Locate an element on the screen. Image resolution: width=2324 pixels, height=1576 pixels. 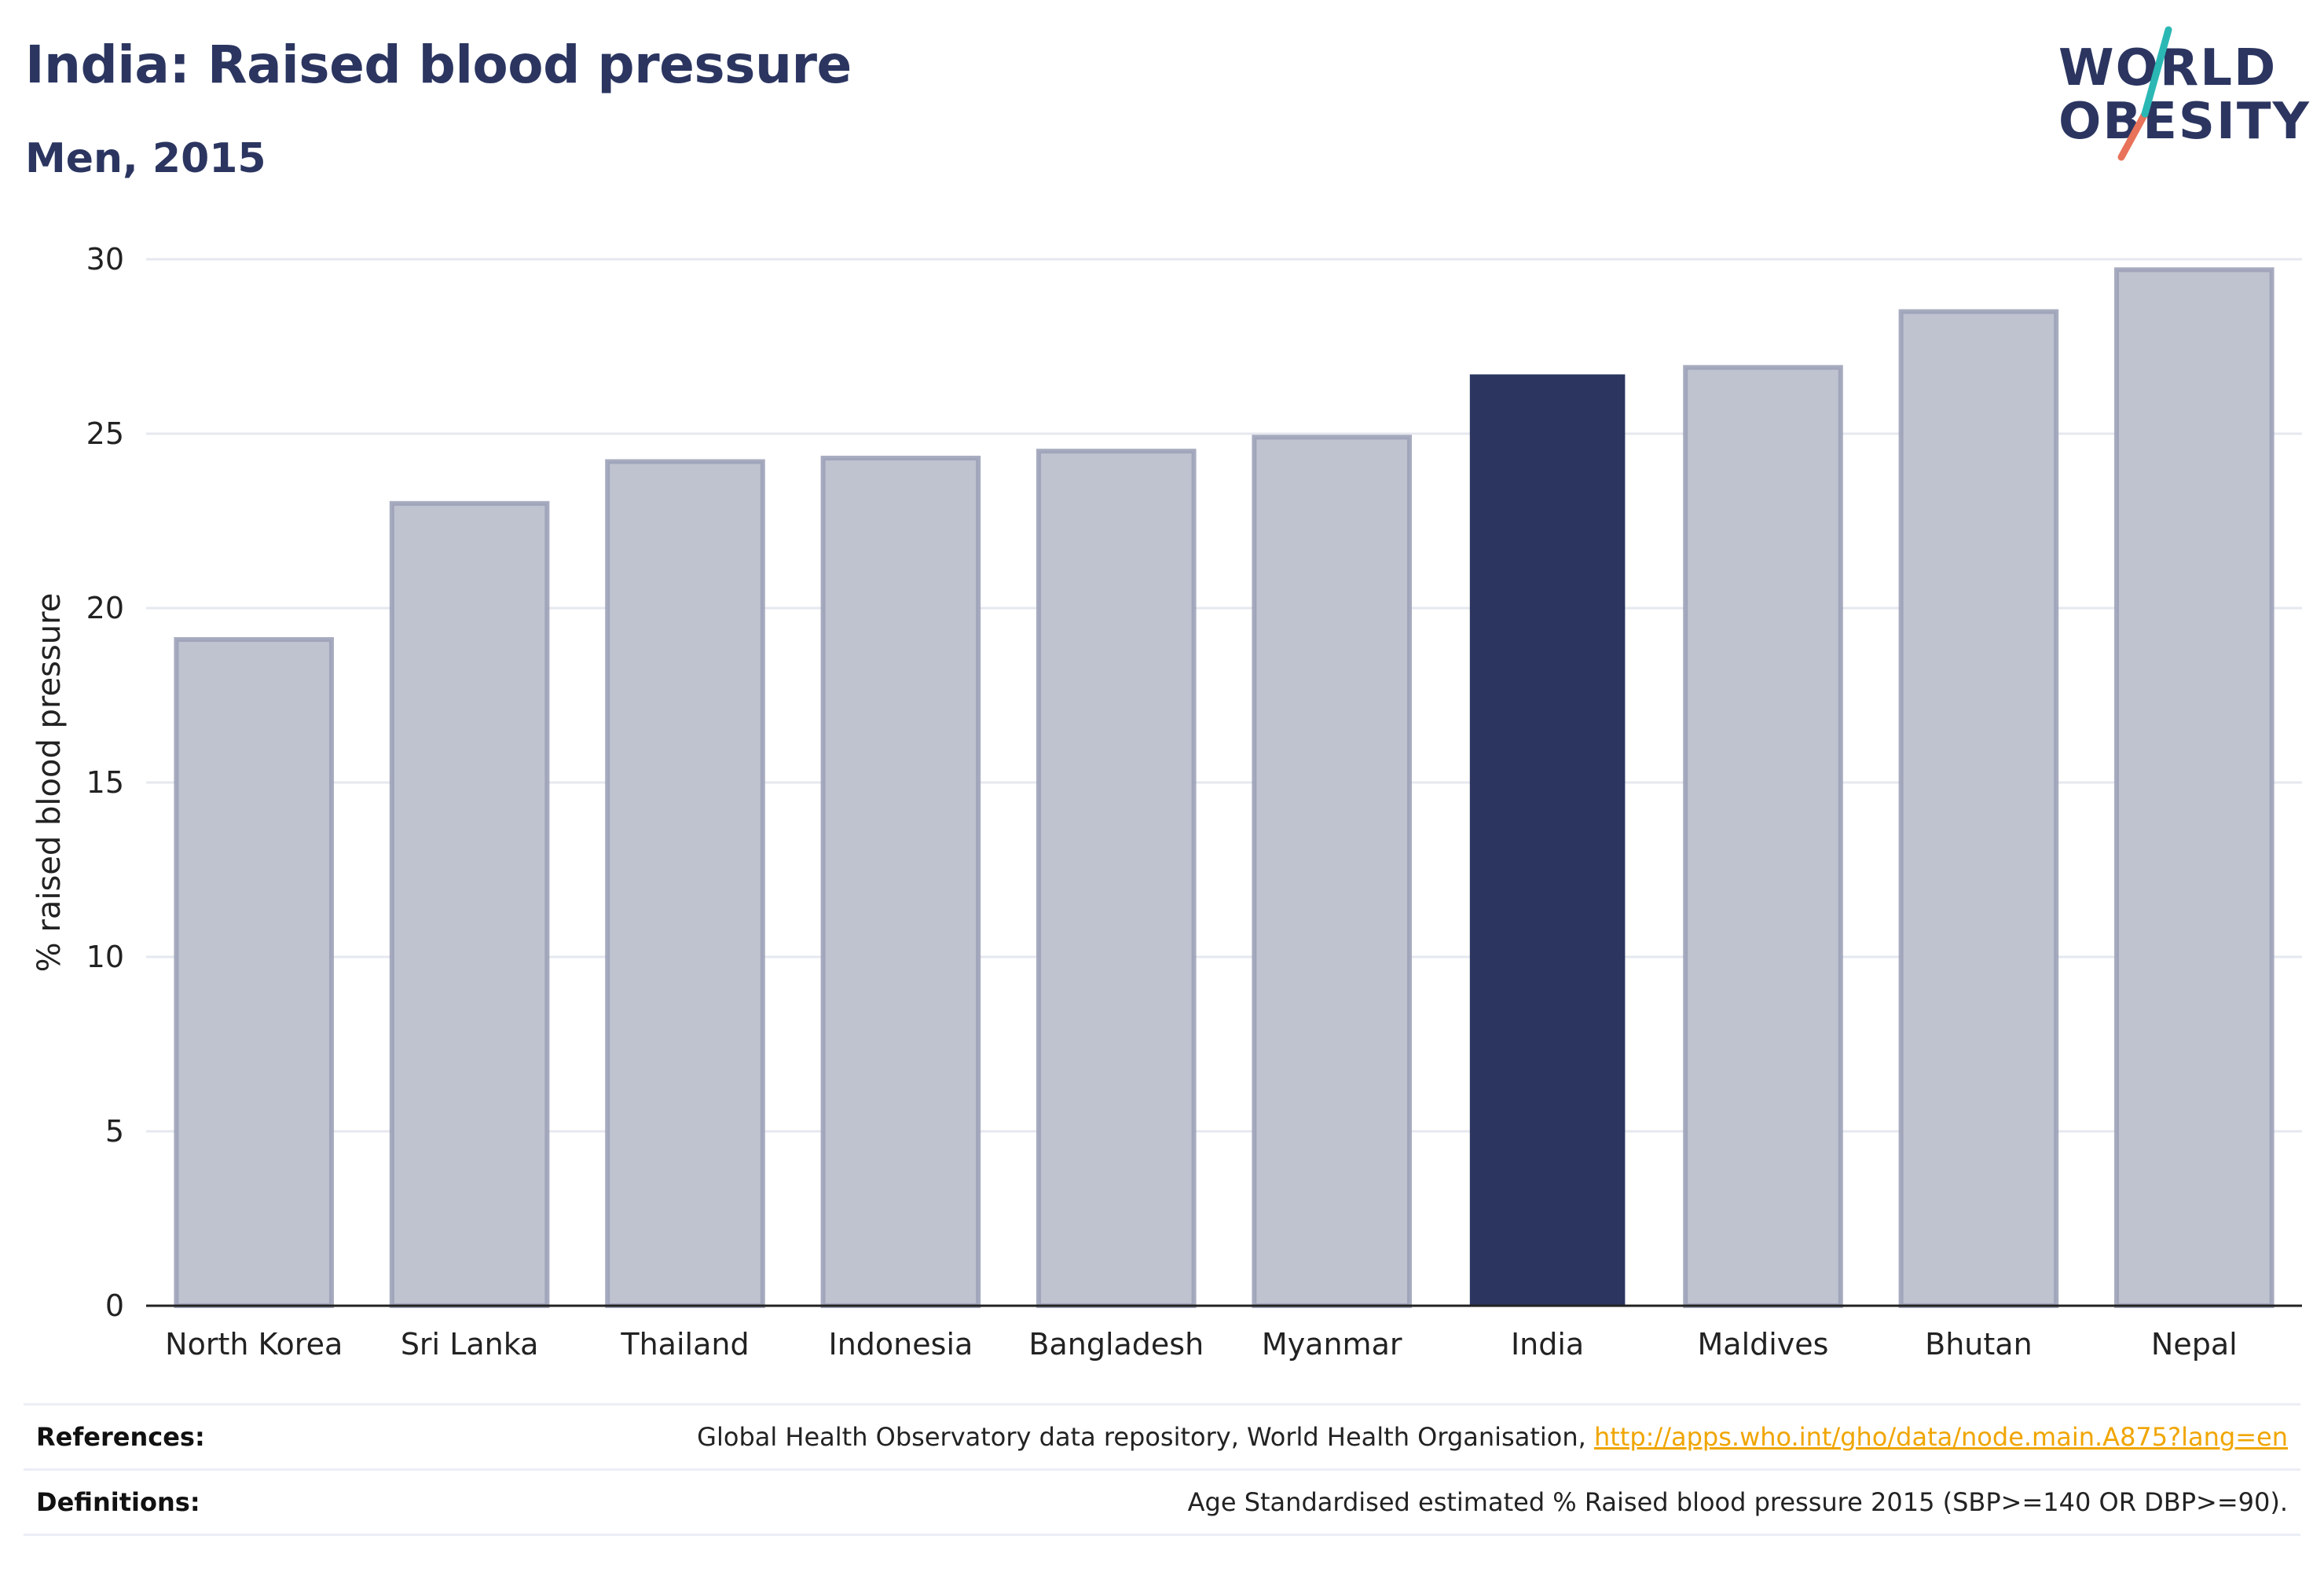
world-obesity-logo: WORLD OBESITY is located at coordinates (2176, 98).